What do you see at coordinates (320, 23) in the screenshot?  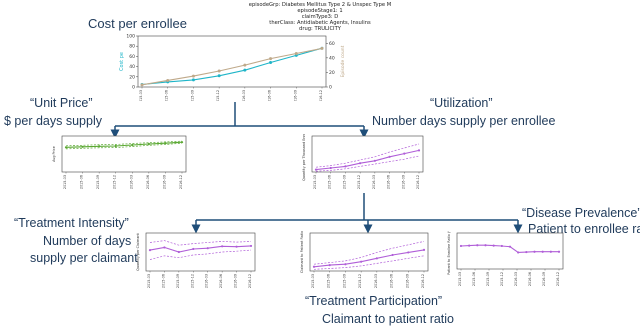 I see `header-line: therClass: Antidiabetic Agents, Insulins` at bounding box center [320, 23].